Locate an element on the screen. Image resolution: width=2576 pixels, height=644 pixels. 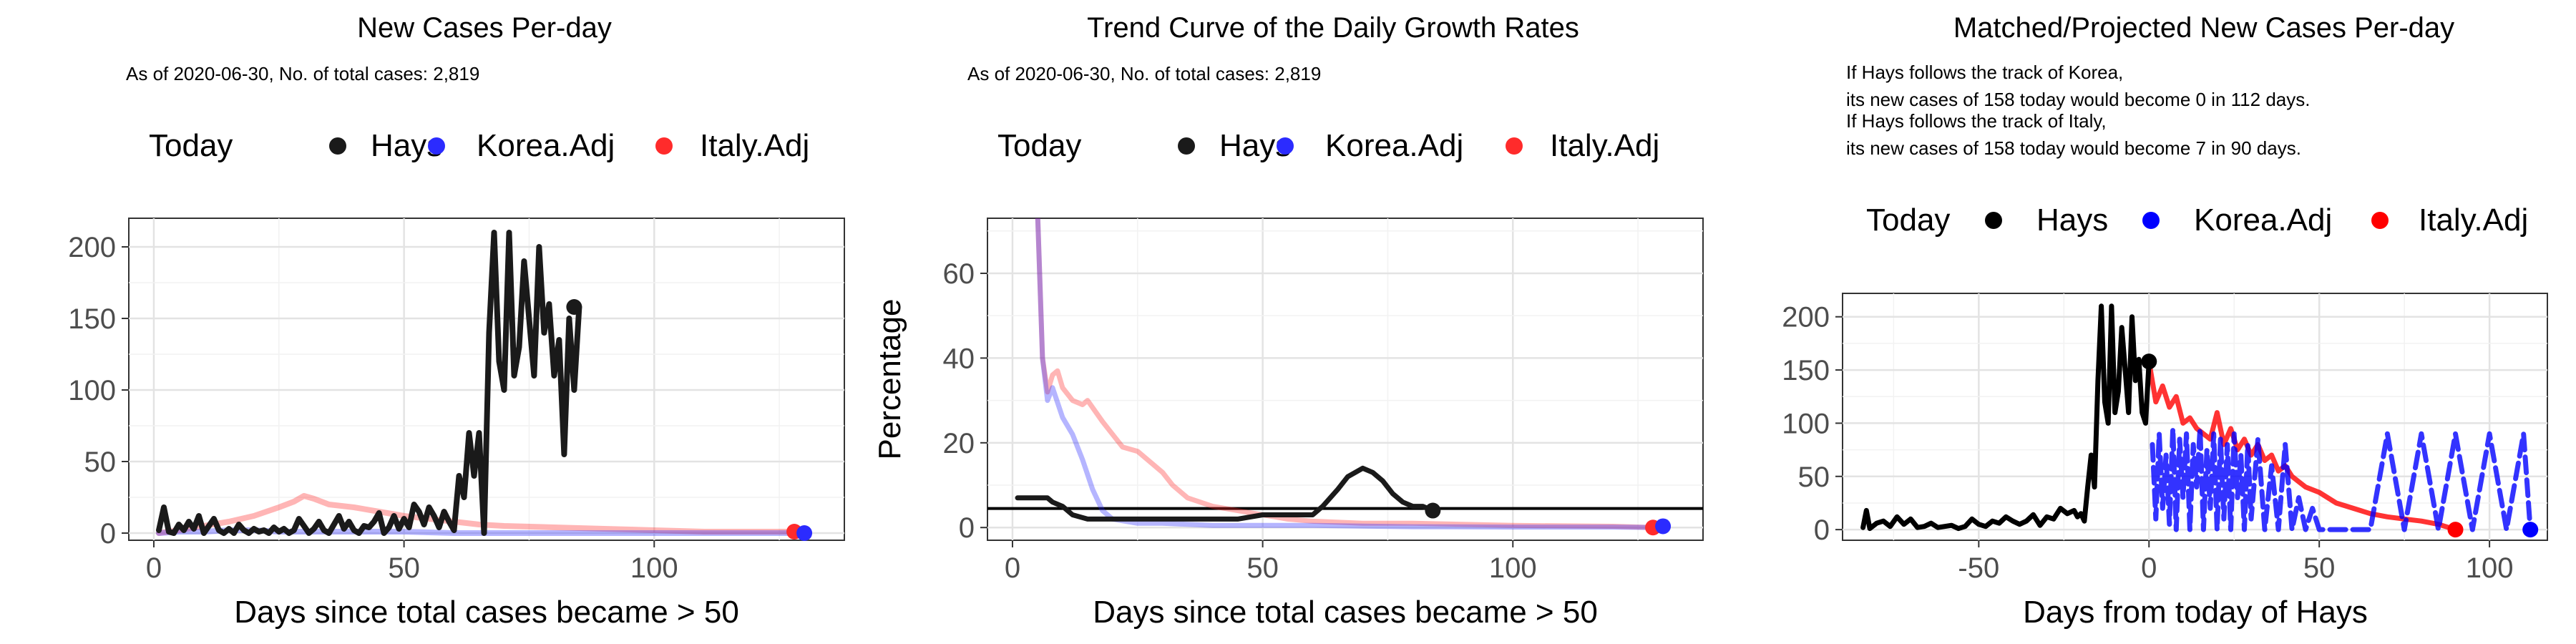
chart-2-legend: Today Hays Korea.Adj Italy.Adj is located at coordinates (1328, 145).